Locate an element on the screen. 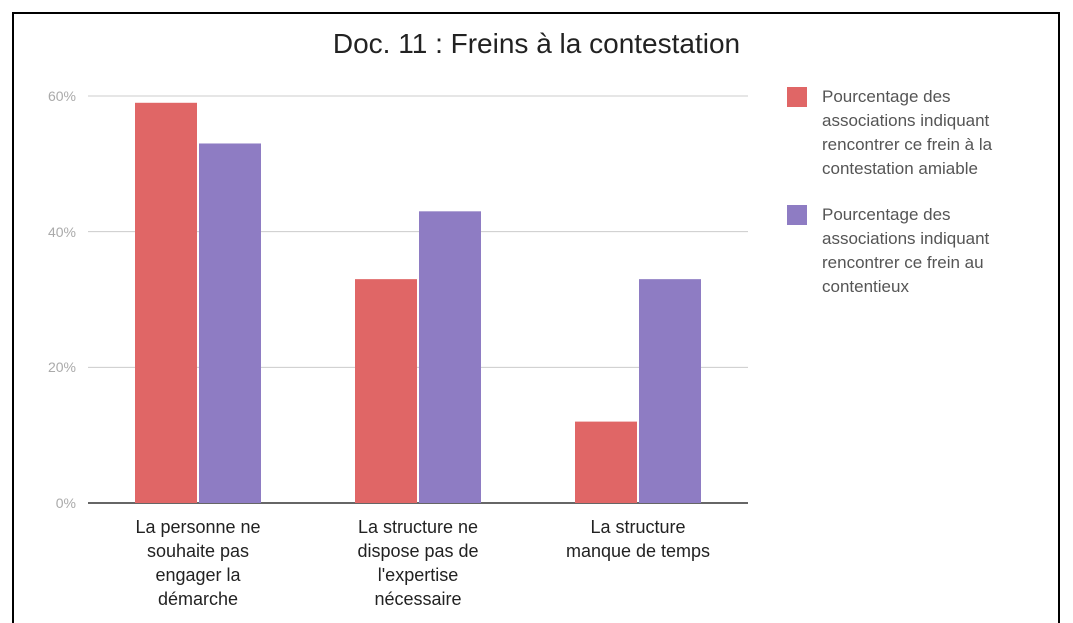 The height and width of the screenshot is (623, 1073). y-tick-label: 60% is located at coordinates (61, 96).